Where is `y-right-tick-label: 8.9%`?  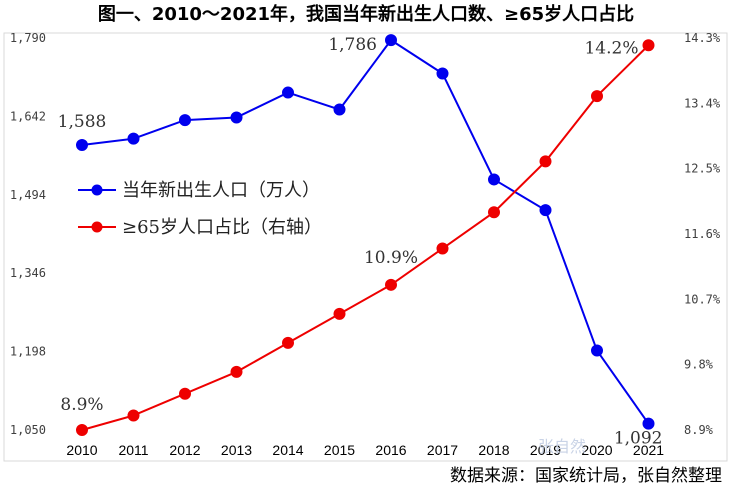 y-right-tick-label: 8.9% is located at coordinates (699, 430).